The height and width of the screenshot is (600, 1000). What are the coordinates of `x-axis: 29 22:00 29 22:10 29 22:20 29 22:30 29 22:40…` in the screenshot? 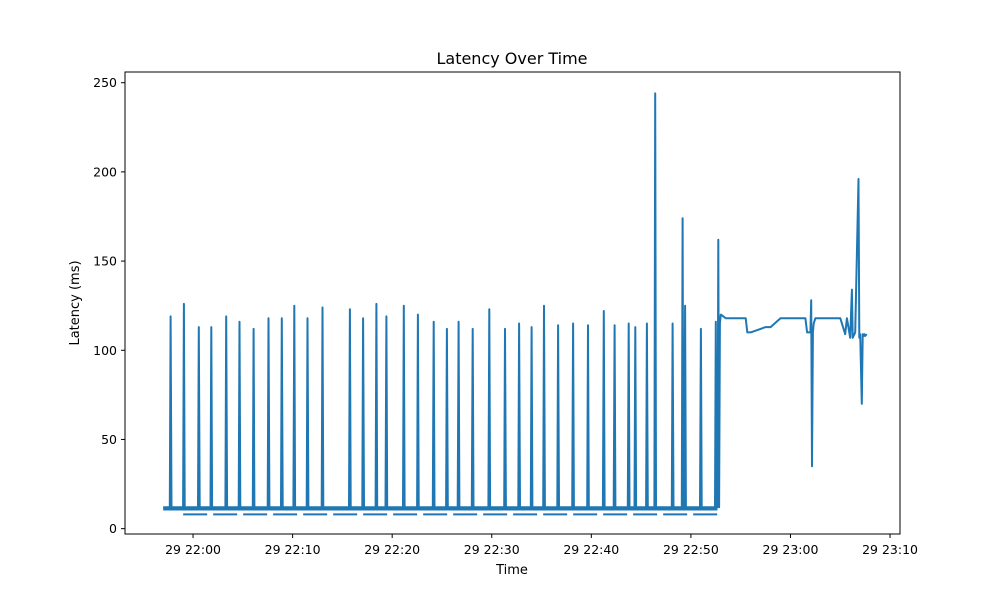 It's located at (541, 545).